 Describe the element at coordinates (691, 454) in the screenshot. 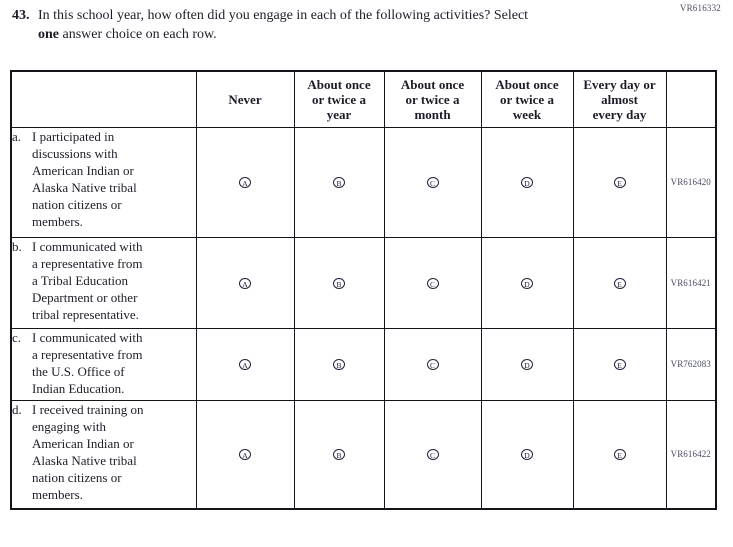

I see `row-code: VR616422` at that location.